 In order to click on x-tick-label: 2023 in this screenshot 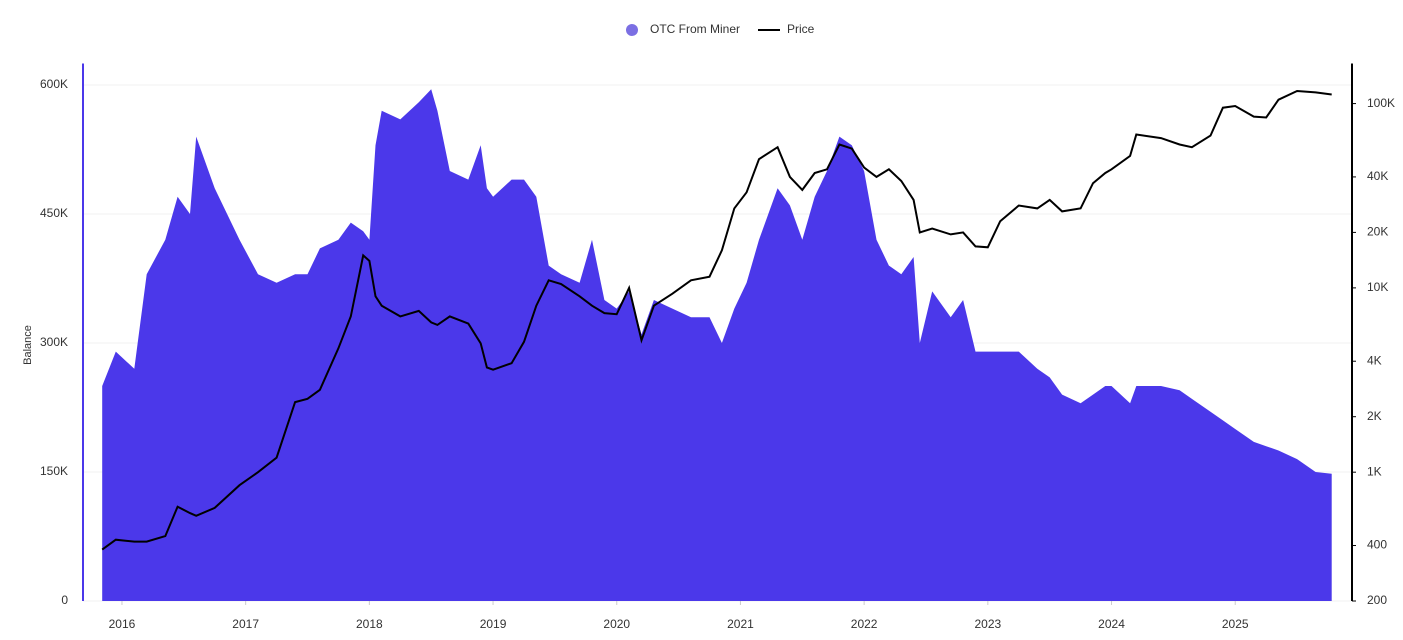, I will do `click(987, 624)`.